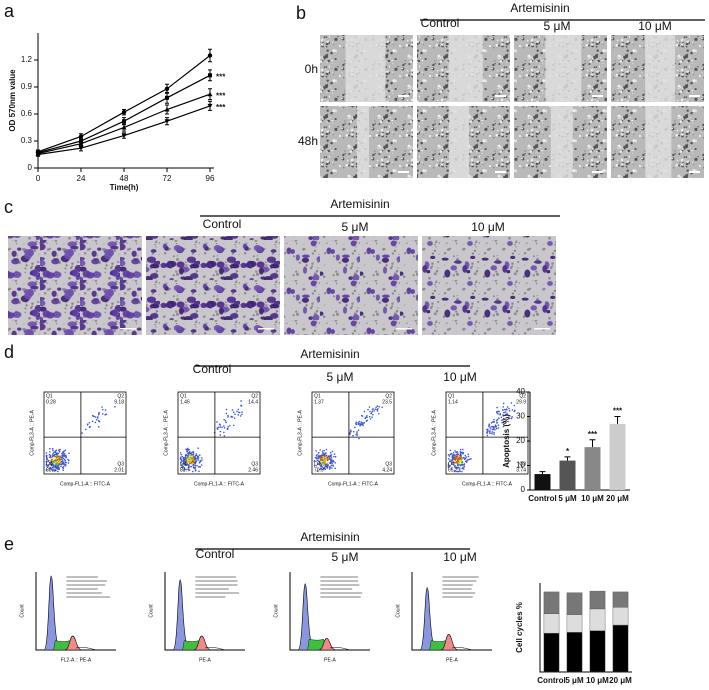 Image resolution: width=709 pixels, height=690 pixels. I want to click on fit-line, so click(215, 649).